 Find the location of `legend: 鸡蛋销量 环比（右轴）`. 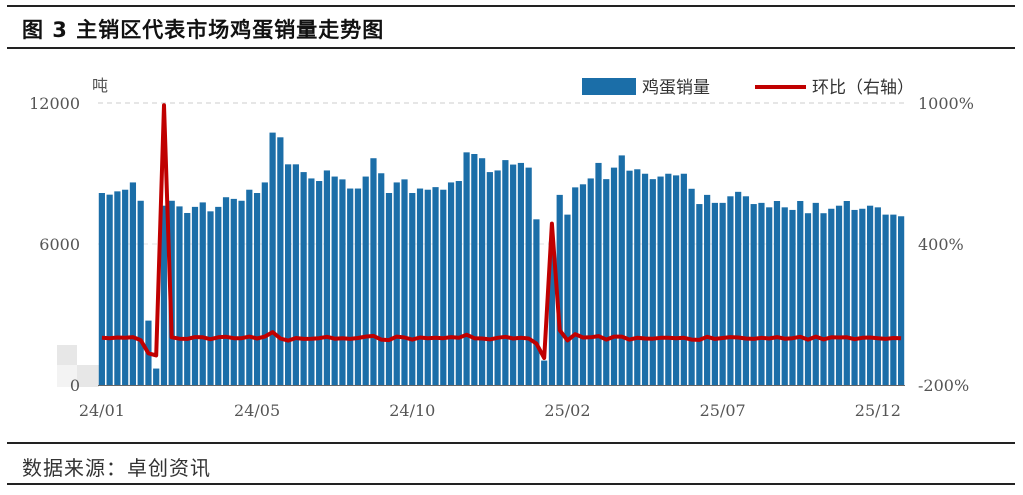

legend: 鸡蛋销量 环比（右轴） is located at coordinates (748, 88).